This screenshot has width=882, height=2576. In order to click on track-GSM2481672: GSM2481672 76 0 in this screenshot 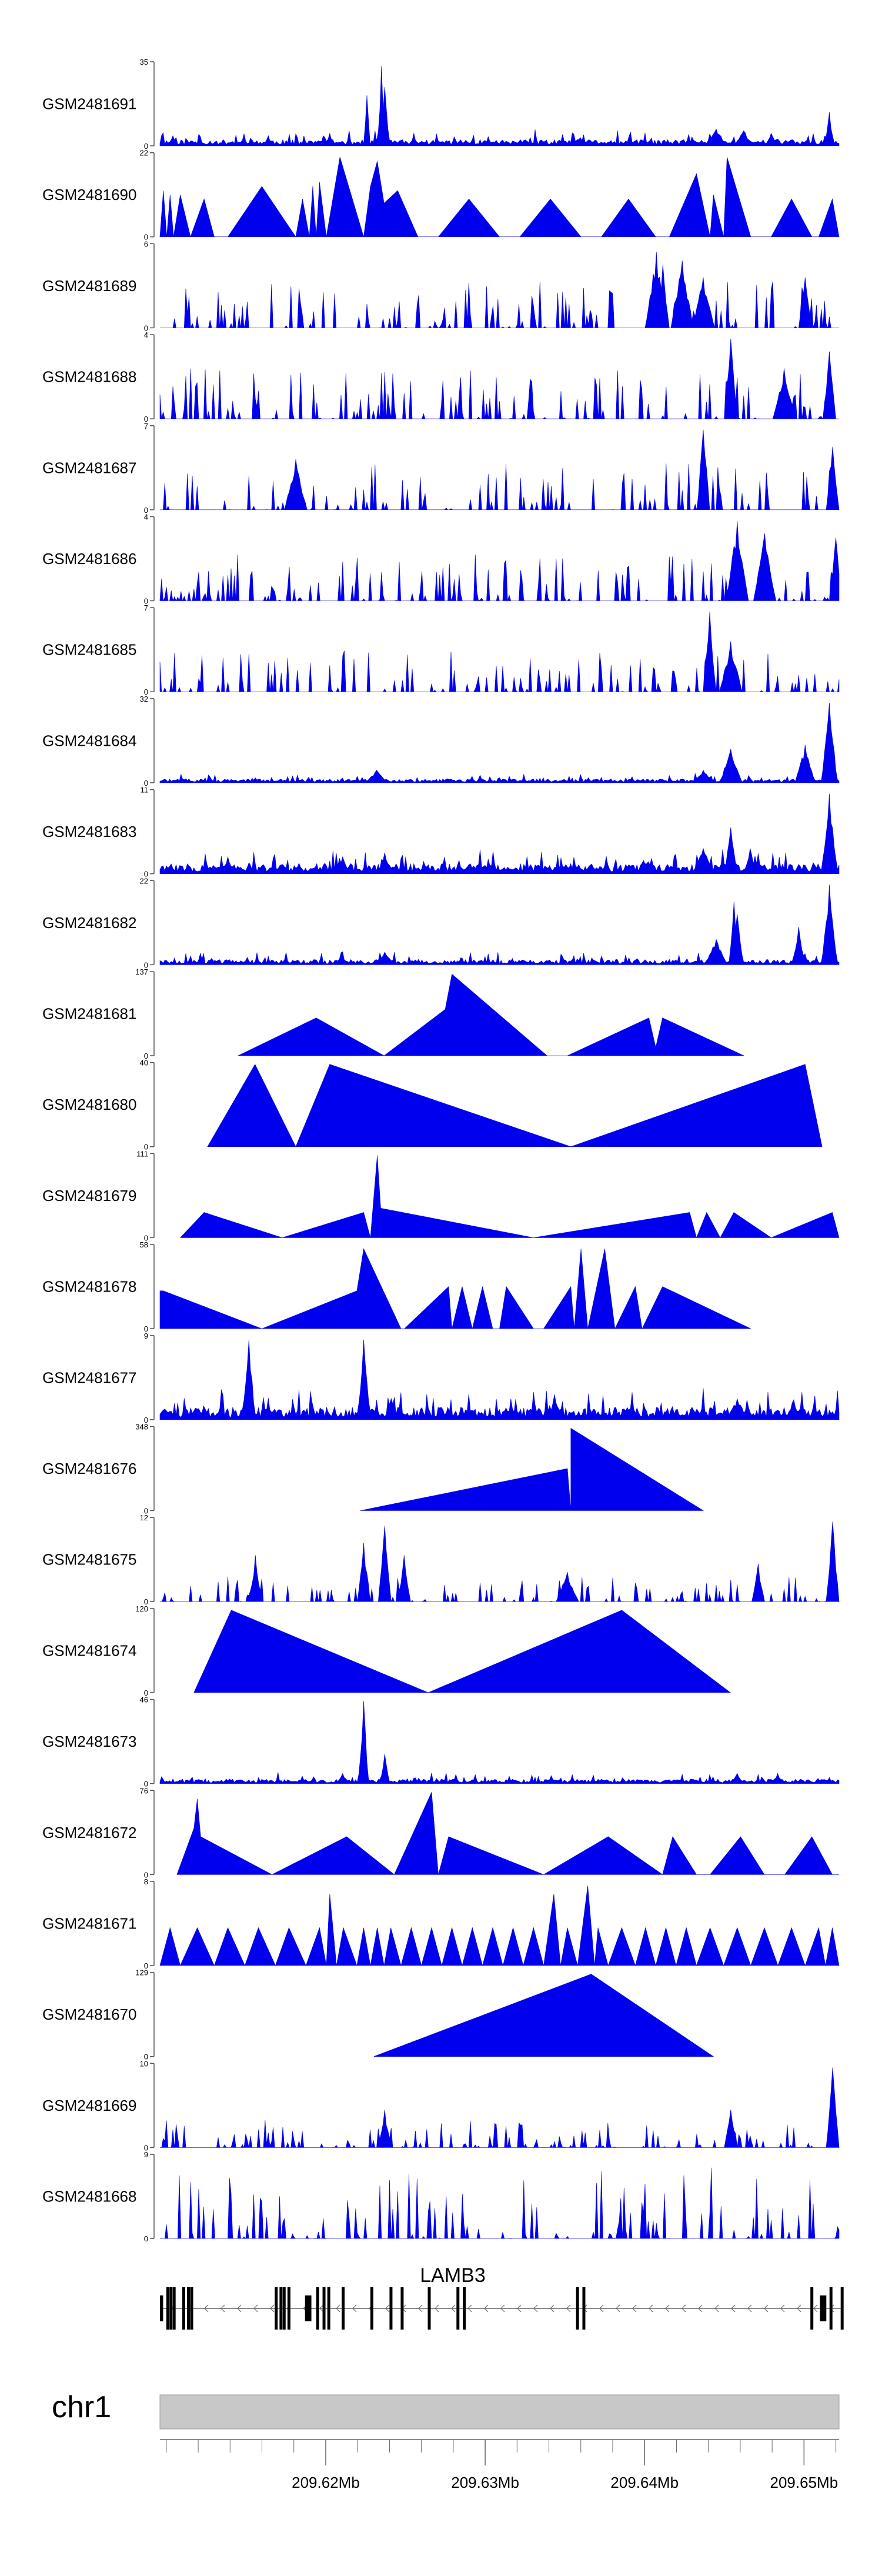, I will do `click(440, 1832)`.